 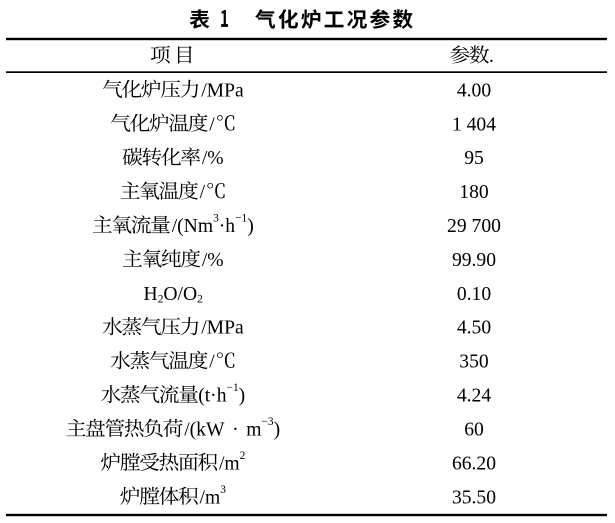 I want to click on svg-text: 95, so click(x=474, y=158).